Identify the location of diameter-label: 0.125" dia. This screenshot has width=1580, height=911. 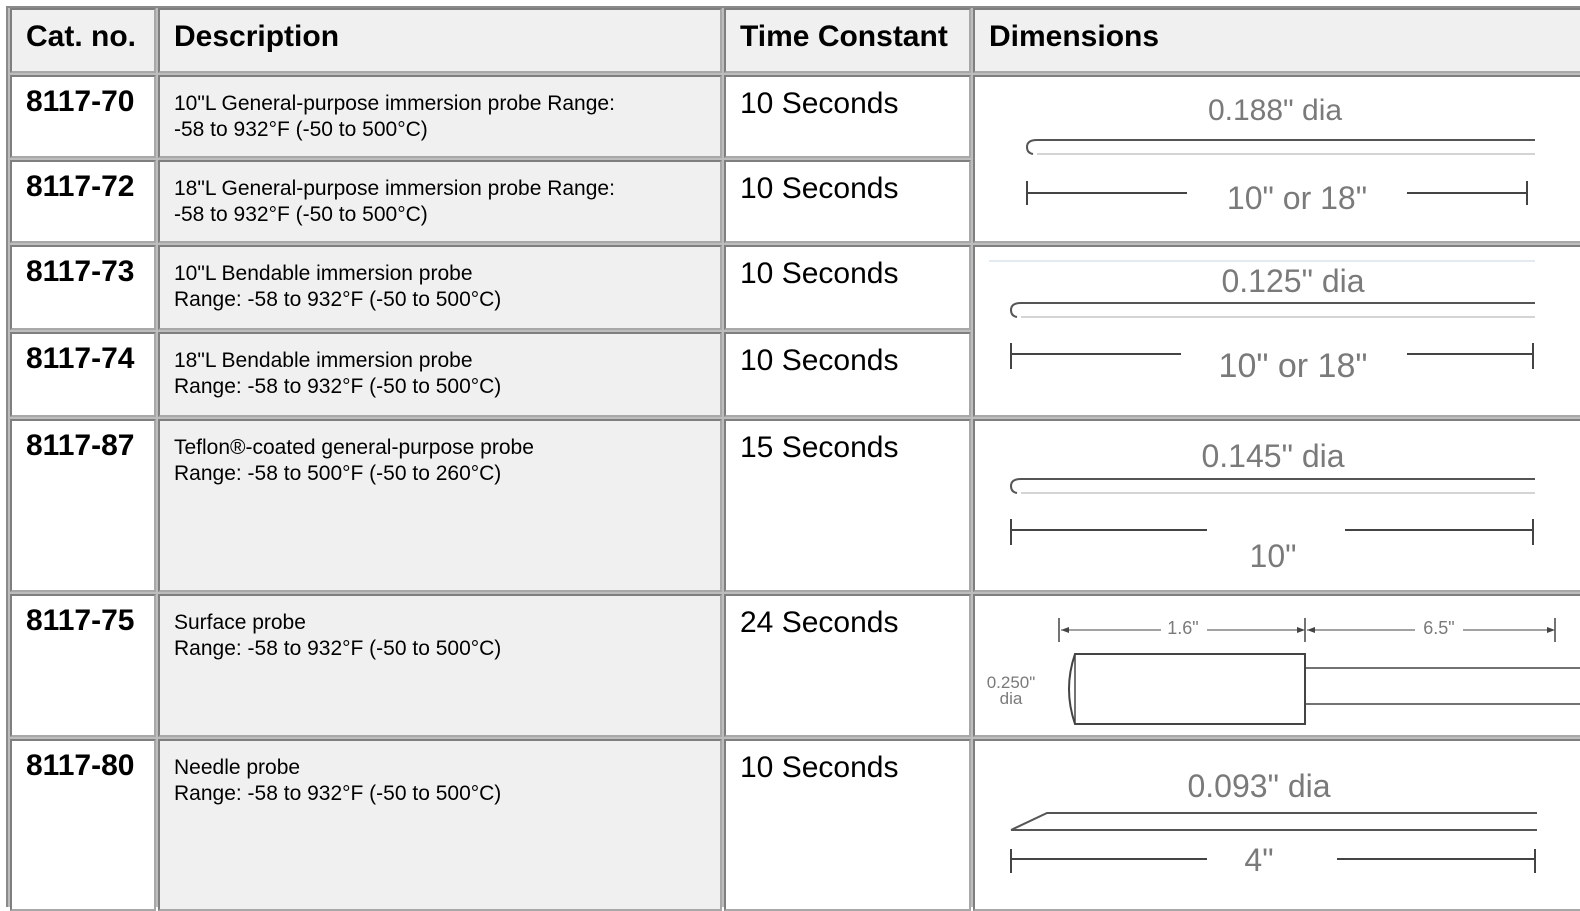
(1292, 281).